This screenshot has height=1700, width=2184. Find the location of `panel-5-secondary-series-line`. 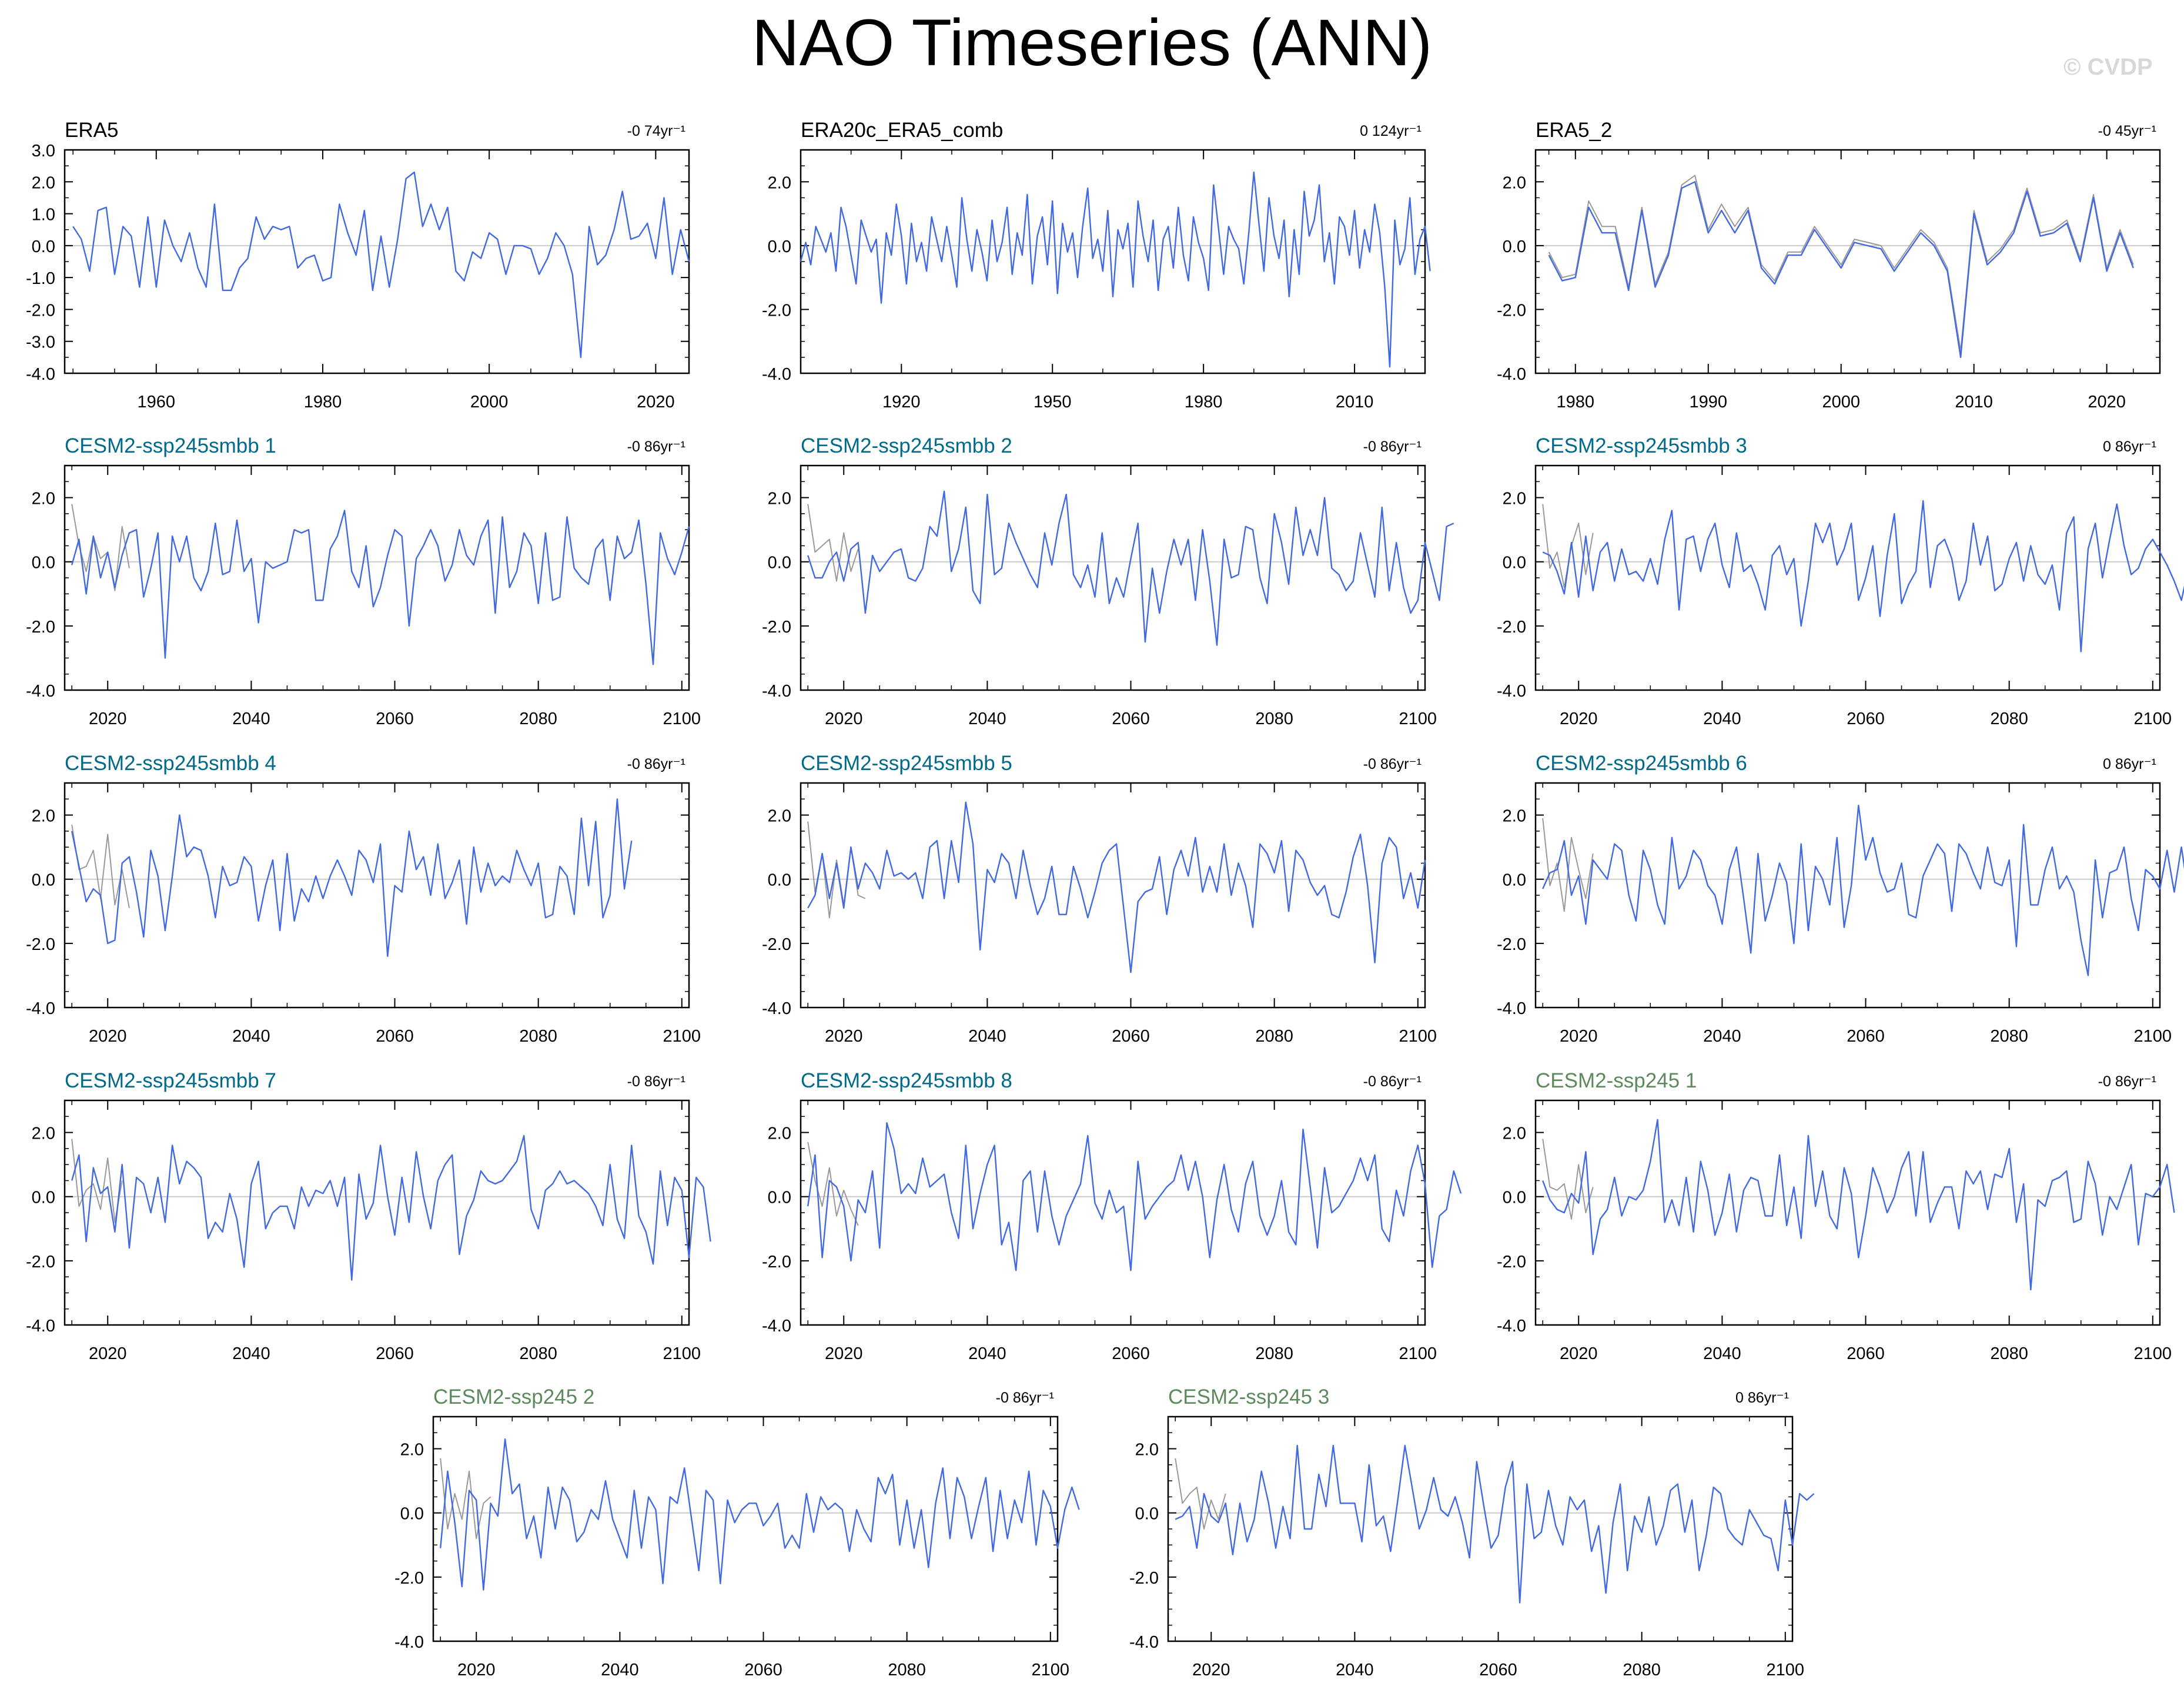

panel-5-secondary-series-line is located at coordinates (833, 543).